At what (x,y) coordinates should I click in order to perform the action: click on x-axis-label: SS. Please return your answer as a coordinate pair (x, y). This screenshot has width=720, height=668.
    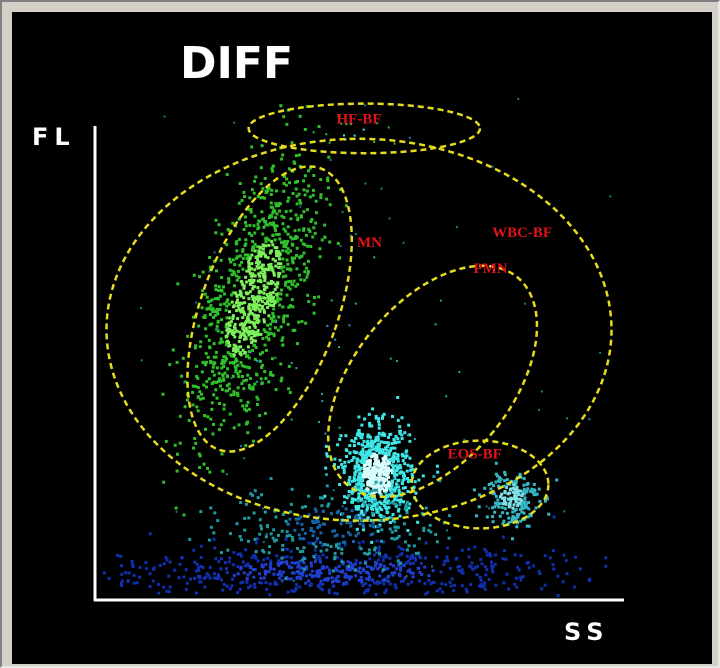
    Looking at the image, I should click on (587, 632).